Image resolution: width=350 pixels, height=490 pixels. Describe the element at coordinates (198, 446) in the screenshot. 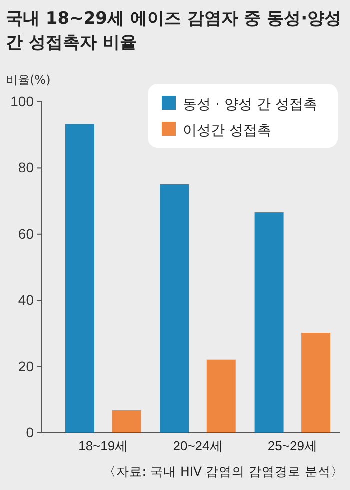

I see `x-tick-label: 20~24세` at that location.